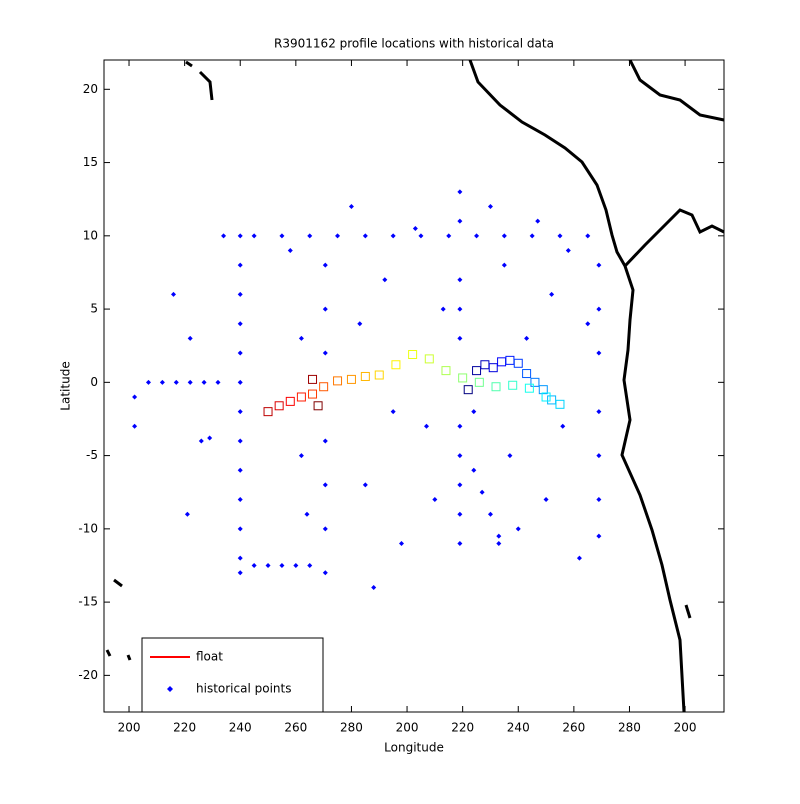 The image size is (800, 804). What do you see at coordinates (94, 309) in the screenshot?
I see `y-tick-label: 5` at bounding box center [94, 309].